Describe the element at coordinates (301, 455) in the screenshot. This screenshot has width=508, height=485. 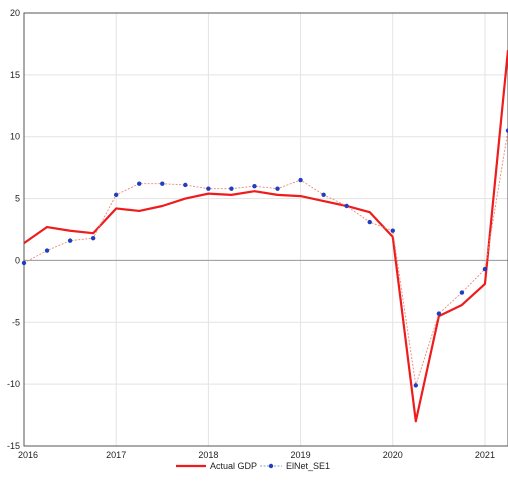
I see `x-tick-label: 2019` at that location.